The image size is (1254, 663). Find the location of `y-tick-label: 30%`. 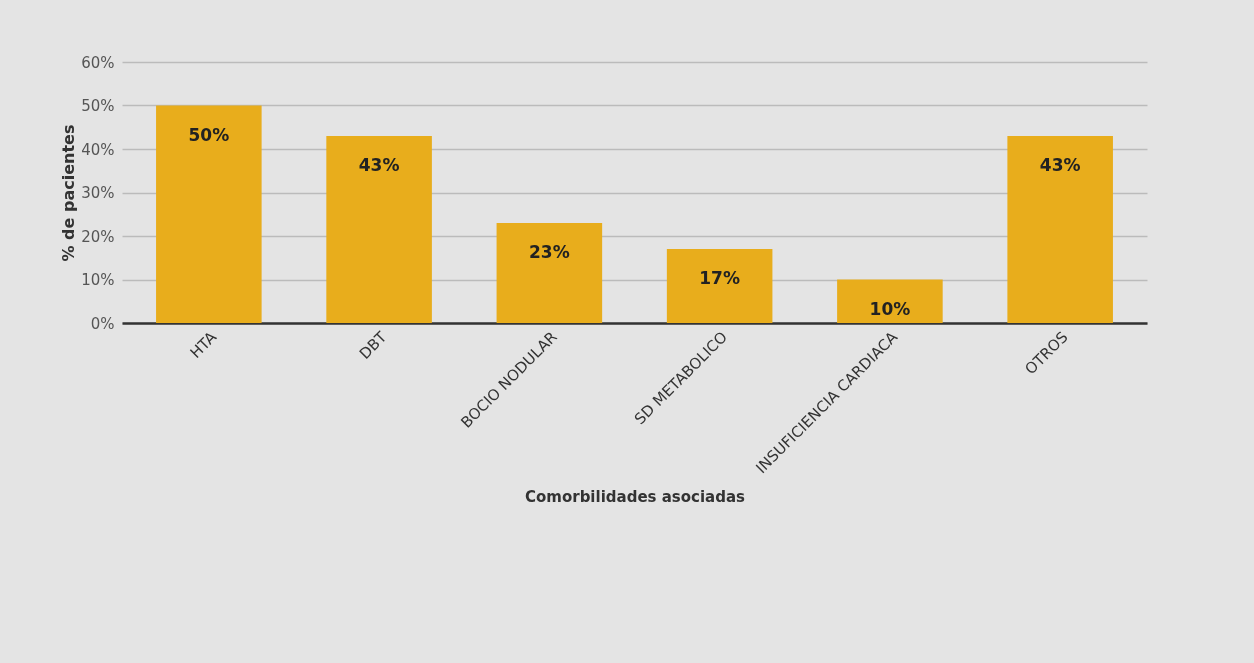

y-tick-label: 30% is located at coordinates (98, 193).